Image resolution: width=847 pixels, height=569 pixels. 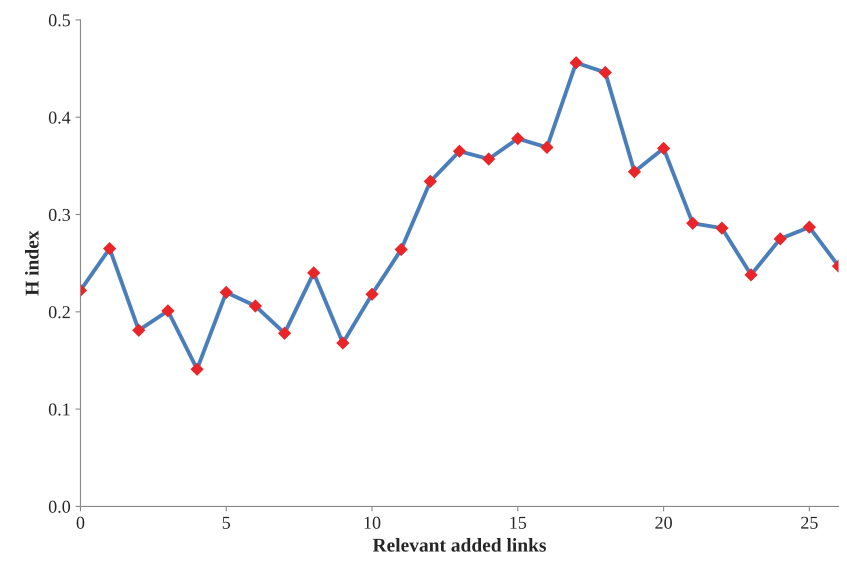 I want to click on x-tick-label: 15, so click(x=518, y=522).